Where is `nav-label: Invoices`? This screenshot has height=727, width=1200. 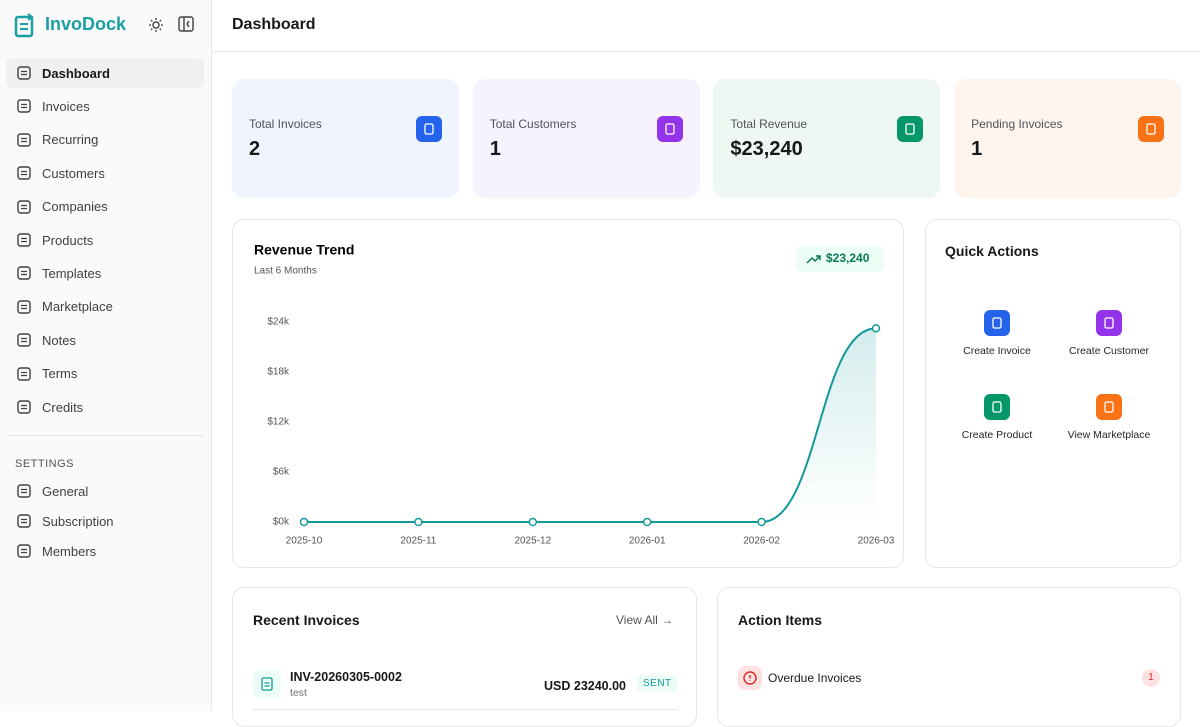 nav-label: Invoices is located at coordinates (66, 106).